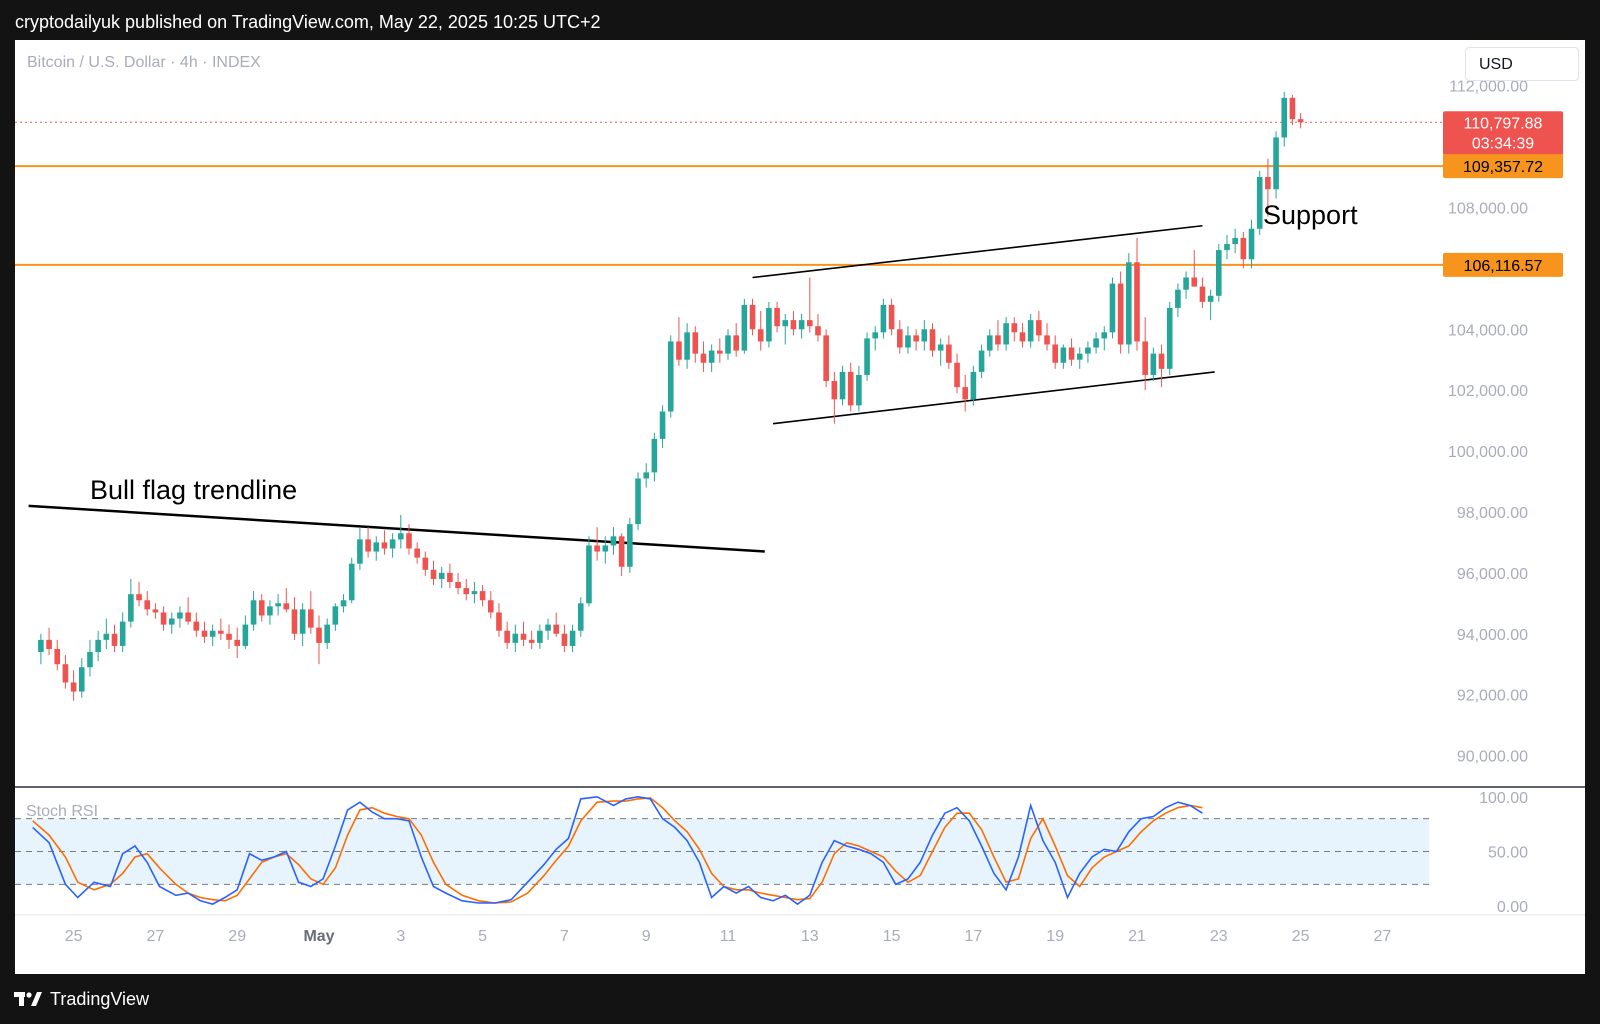  Describe the element at coordinates (646, 936) in the screenshot. I see `x-tick-label: 9` at that location.